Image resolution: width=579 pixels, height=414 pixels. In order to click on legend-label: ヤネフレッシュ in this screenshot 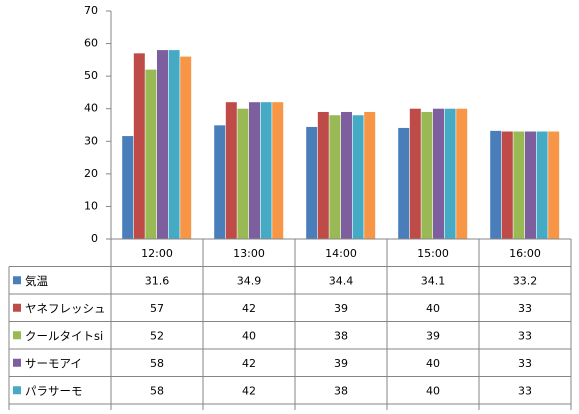, I will do `click(65, 308)`.